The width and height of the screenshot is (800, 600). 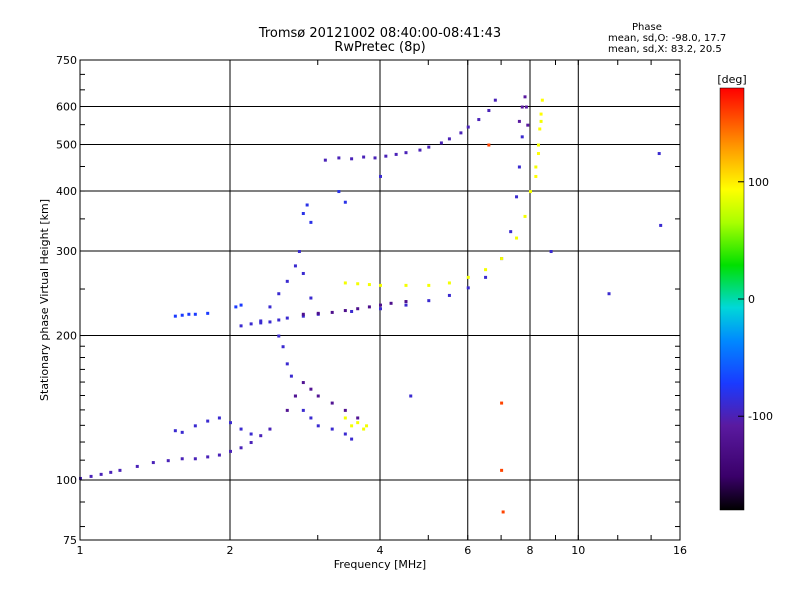 I want to click on colorbar-label: [deg], so click(x=731, y=79).